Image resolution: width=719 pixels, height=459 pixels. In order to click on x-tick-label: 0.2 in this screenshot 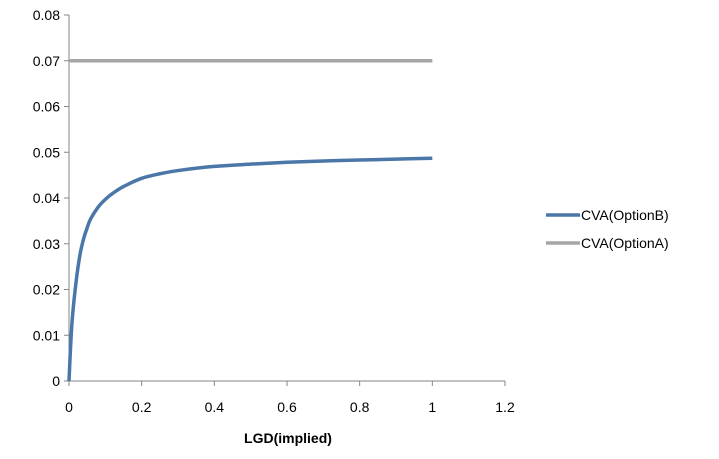, I will do `click(142, 407)`.